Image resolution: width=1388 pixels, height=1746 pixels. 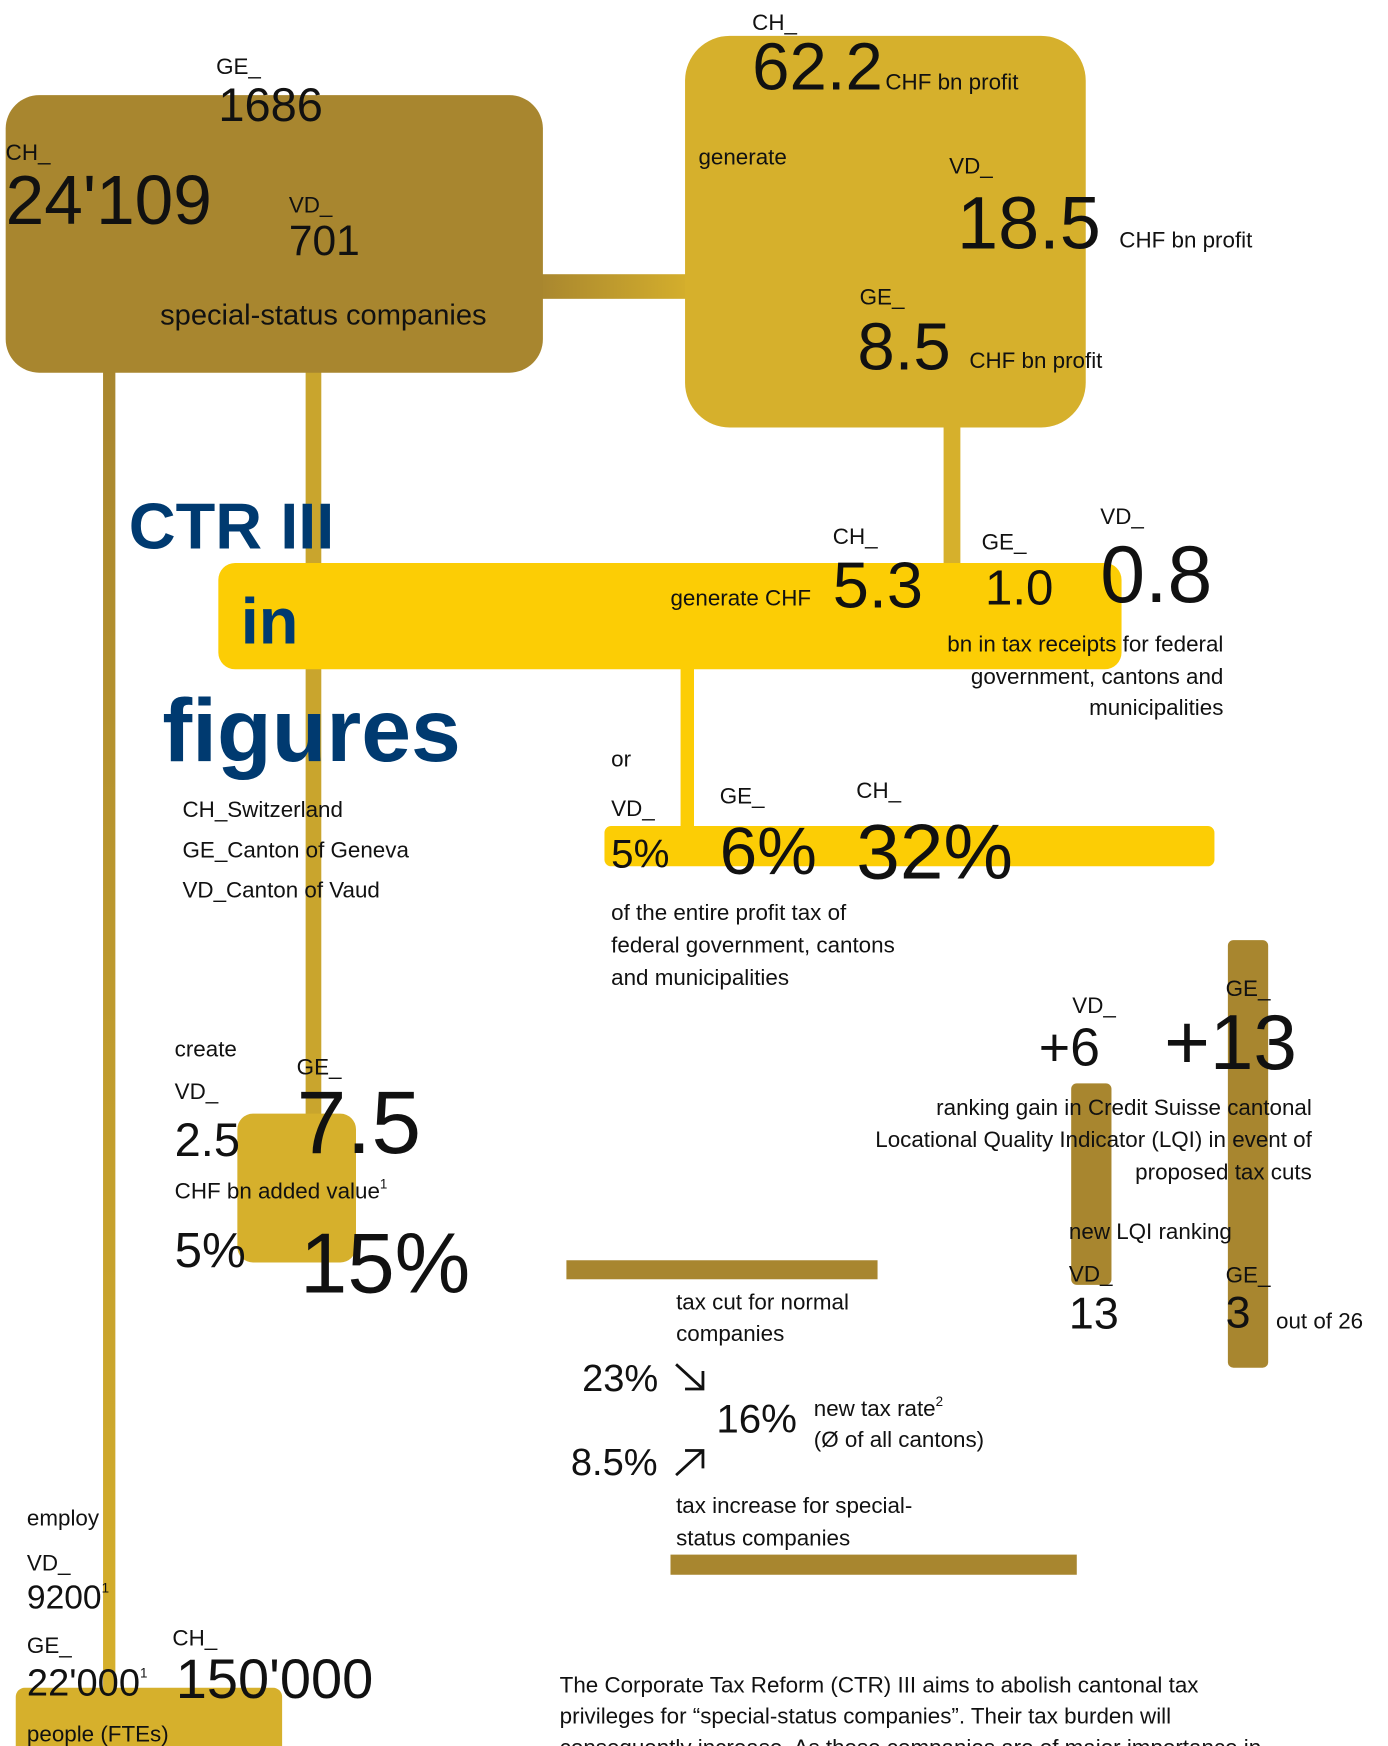 What do you see at coordinates (1150, 1231) in the screenshot?
I see `caption: new LQI ranking` at bounding box center [1150, 1231].